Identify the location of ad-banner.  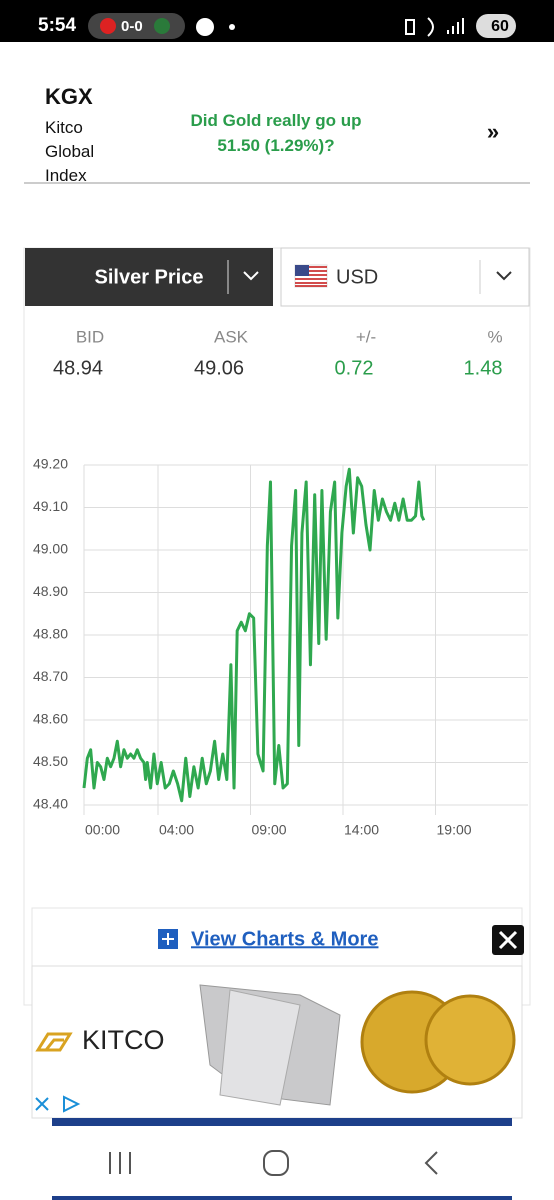
(277, 937).